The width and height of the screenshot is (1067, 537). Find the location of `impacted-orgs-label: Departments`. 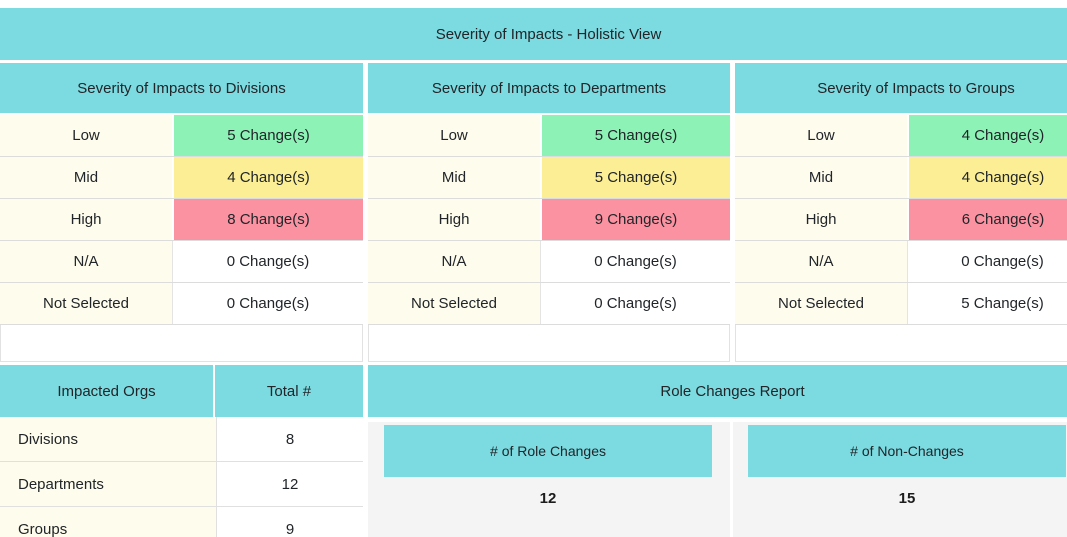

impacted-orgs-label: Departments is located at coordinates (108, 484).